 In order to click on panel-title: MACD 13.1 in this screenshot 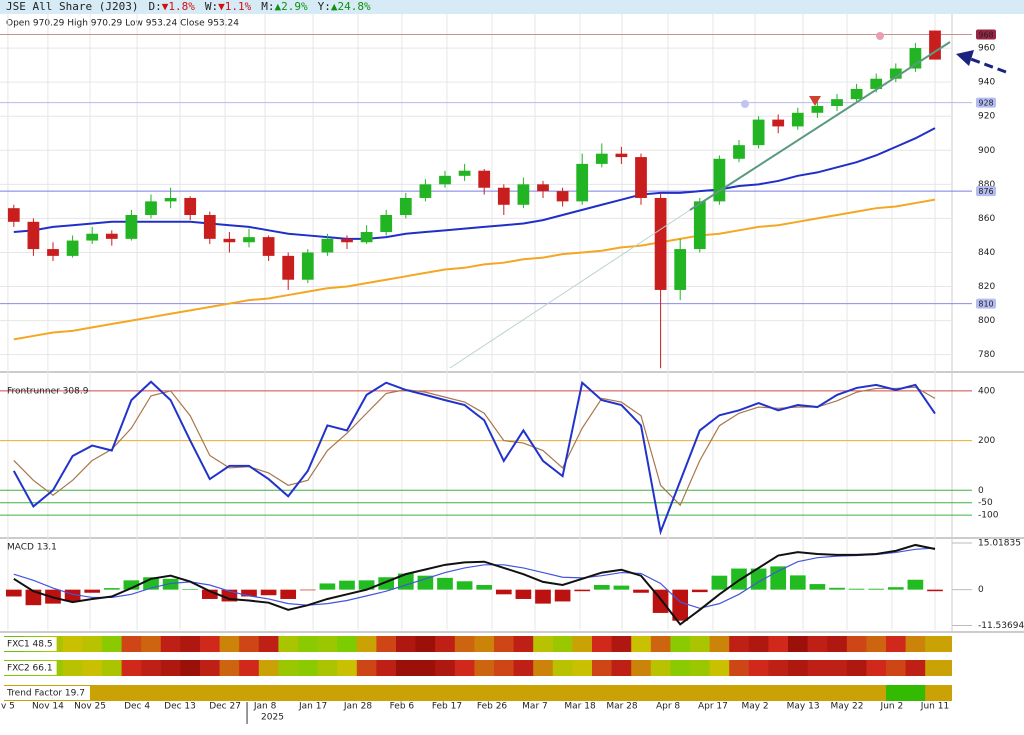, I will do `click(32, 548)`.